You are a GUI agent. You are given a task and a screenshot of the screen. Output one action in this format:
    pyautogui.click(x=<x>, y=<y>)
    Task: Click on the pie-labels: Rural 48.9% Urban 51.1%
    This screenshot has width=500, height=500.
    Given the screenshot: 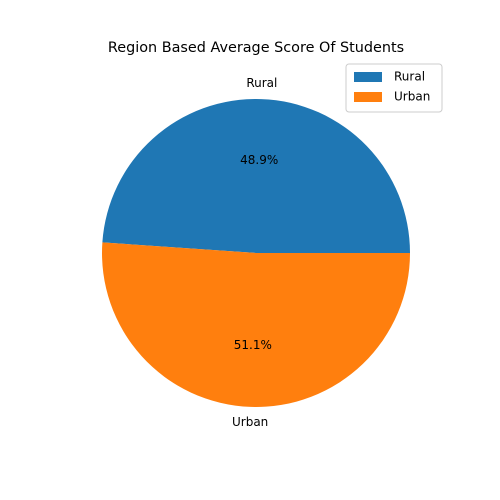 What is the action you would take?
    pyautogui.click(x=255, y=252)
    